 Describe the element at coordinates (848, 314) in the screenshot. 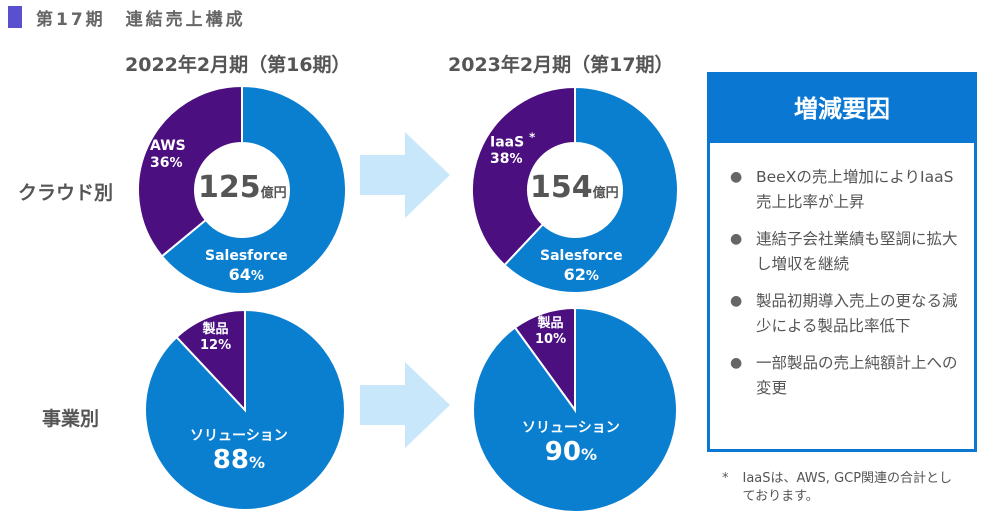

I see `factor-item: 製品初期導入売上の更なる減少による製品比率低下` at that location.